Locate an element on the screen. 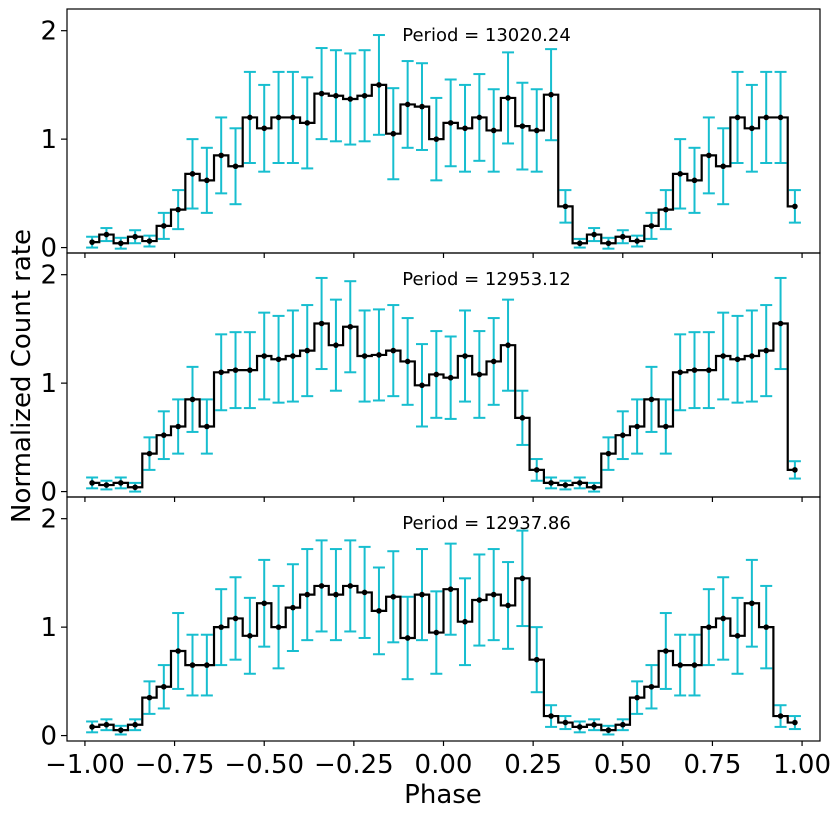 Image resolution: width=831 pixels, height=822 pixels. y-tick-label: 2 is located at coordinates (48, 276).